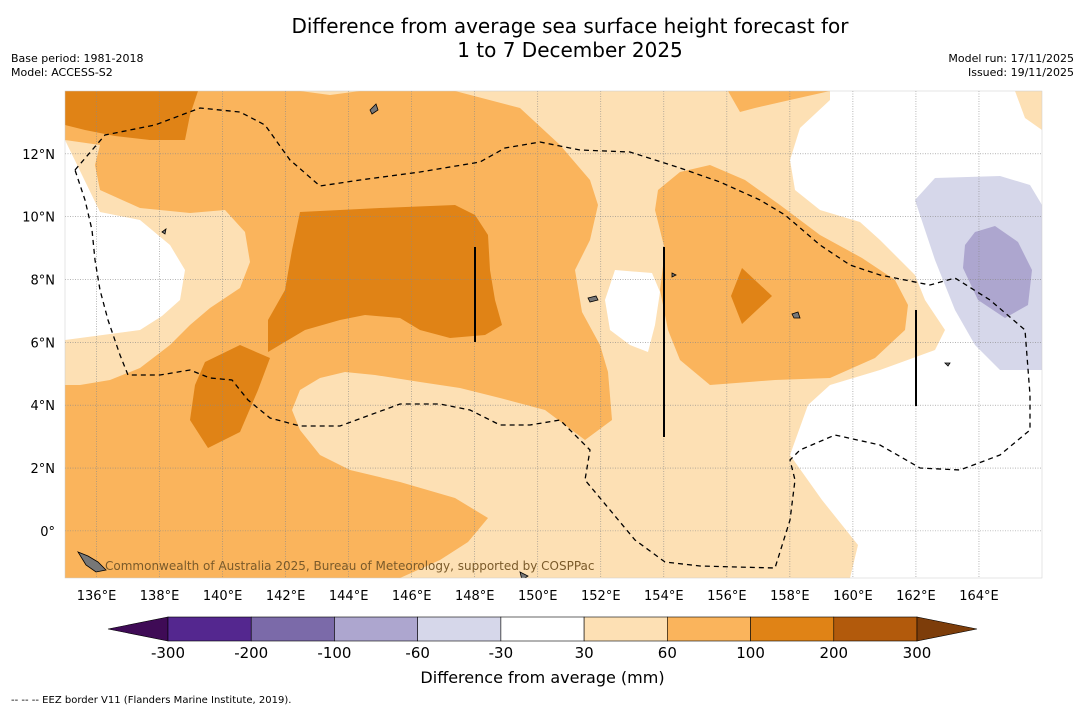 The image size is (1085, 713). What do you see at coordinates (750, 653) in the screenshot?
I see `colorbar-tick-label: 100` at bounding box center [750, 653].